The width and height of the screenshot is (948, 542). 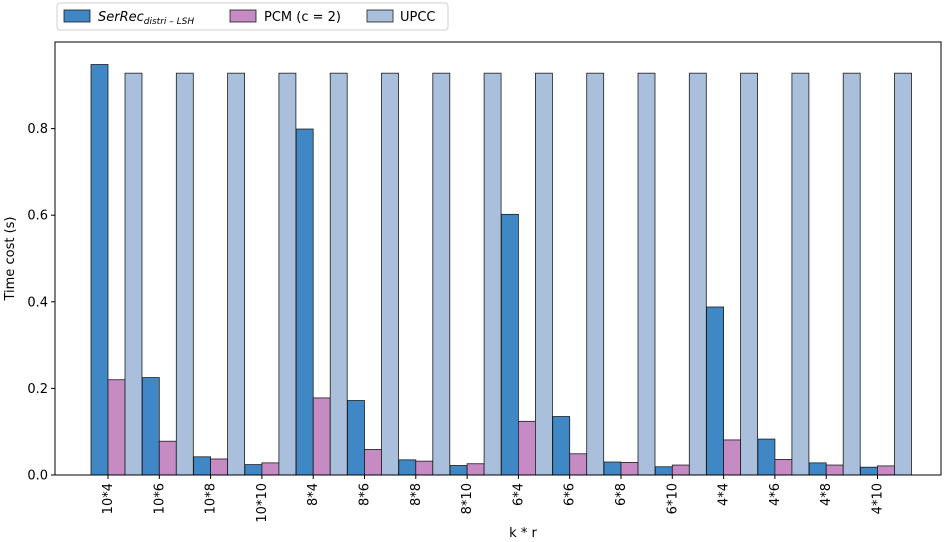 What do you see at coordinates (424, 468) in the screenshot?
I see `bar-series-2-8*8` at bounding box center [424, 468].